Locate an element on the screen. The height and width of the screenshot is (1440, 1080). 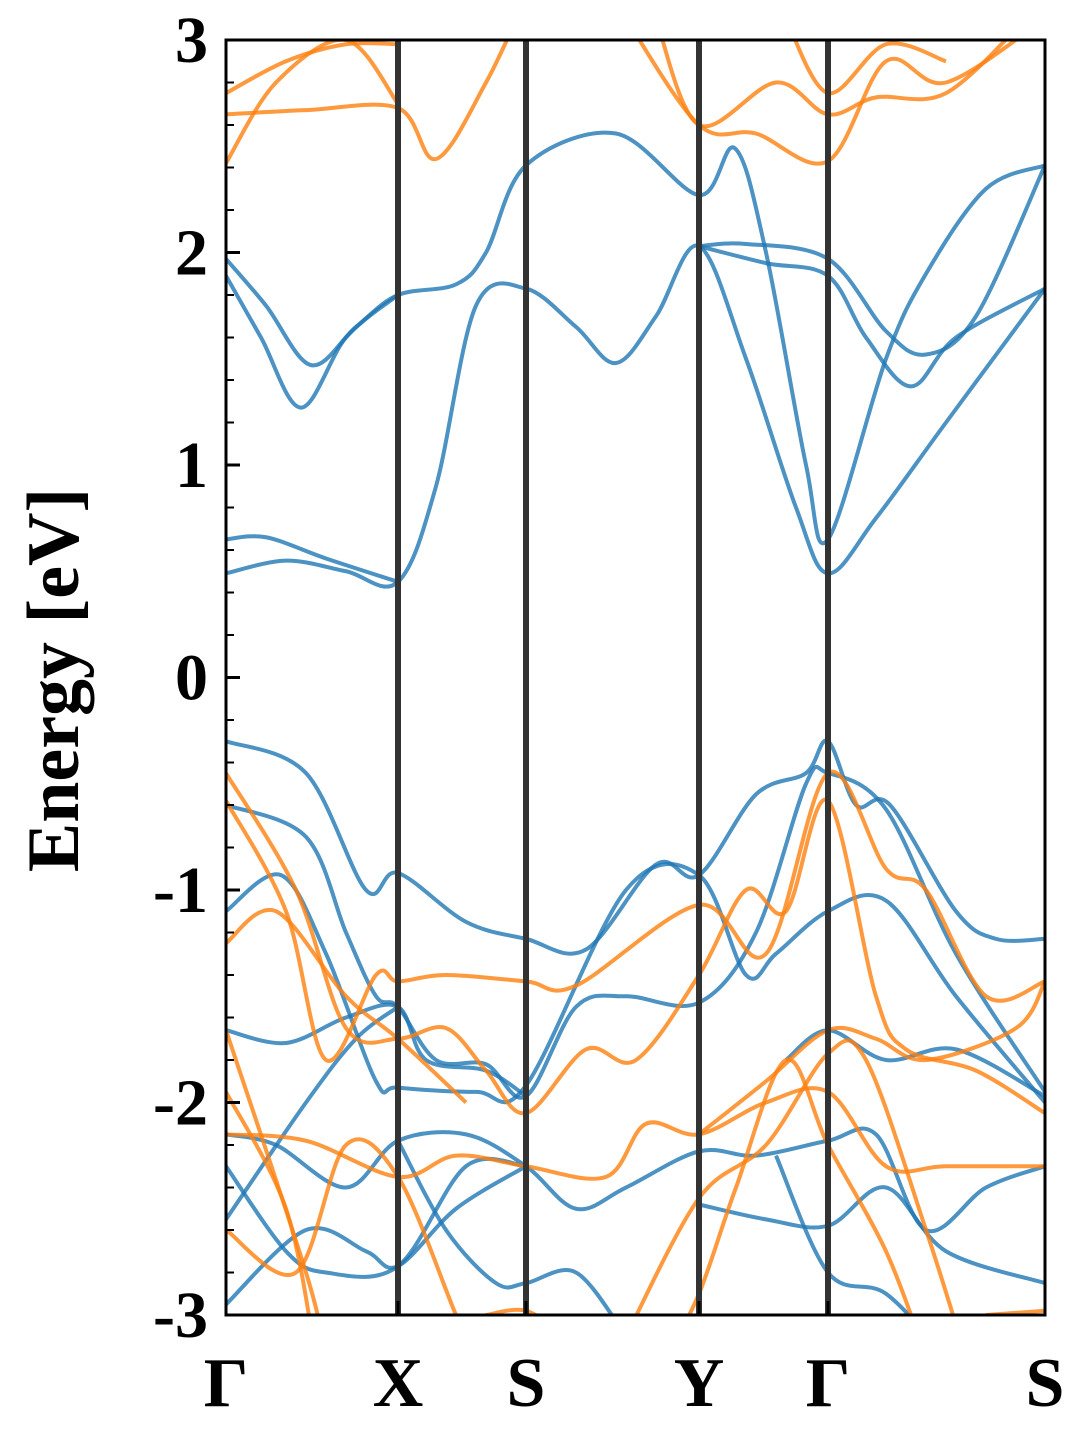
y-axis: -3 -2 -1 0 1 2 3 is located at coordinates (196, 678).